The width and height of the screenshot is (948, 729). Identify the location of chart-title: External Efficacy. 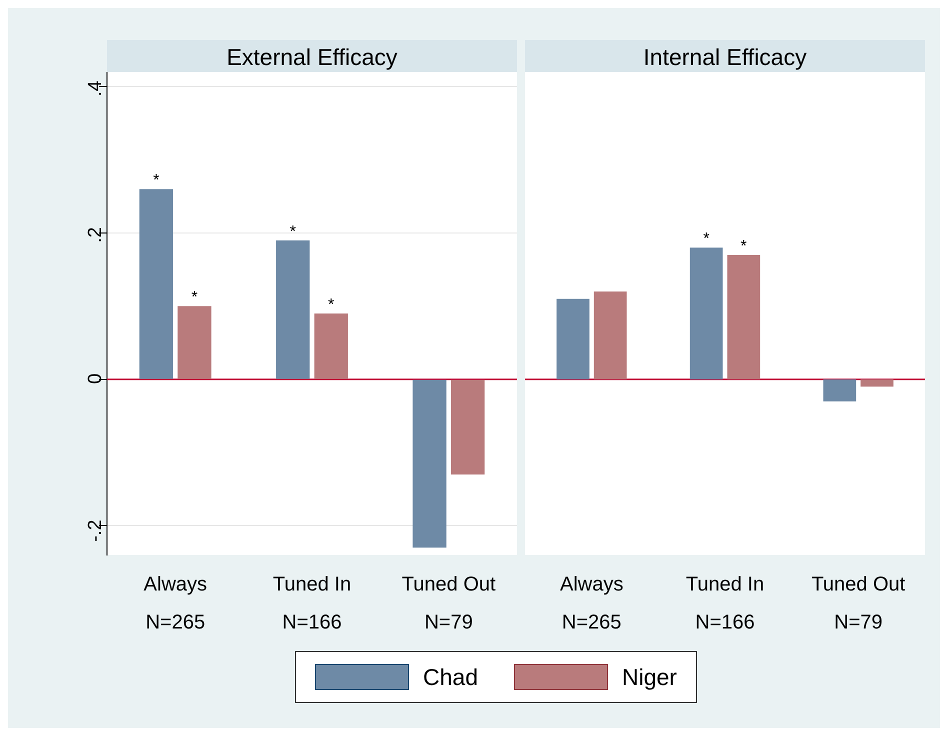
(312, 56).